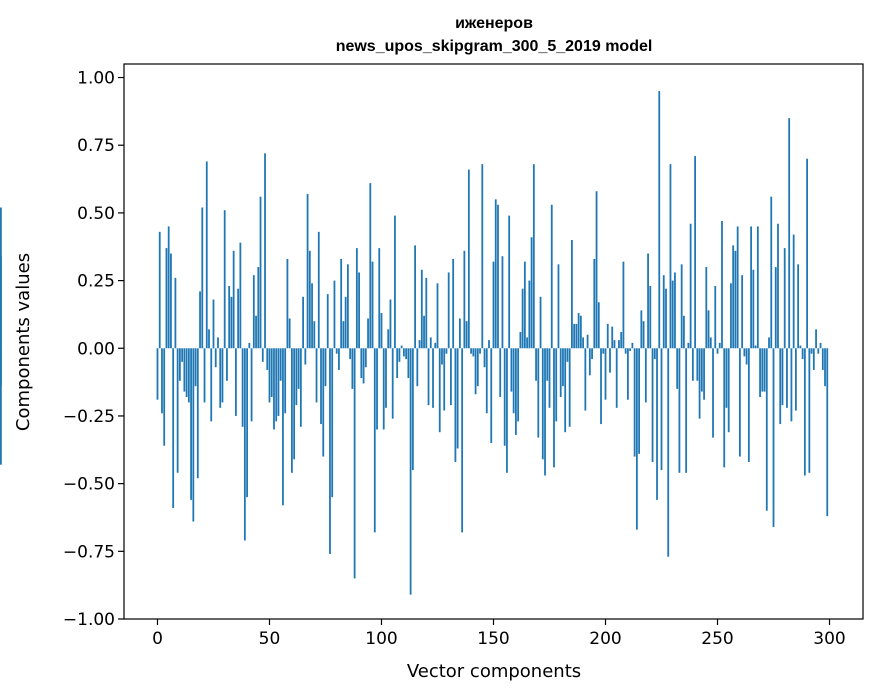  Describe the element at coordinates (499, 634) in the screenshot. I see `x-axis-ticks: 0 50 100 150 200 250 300` at that location.